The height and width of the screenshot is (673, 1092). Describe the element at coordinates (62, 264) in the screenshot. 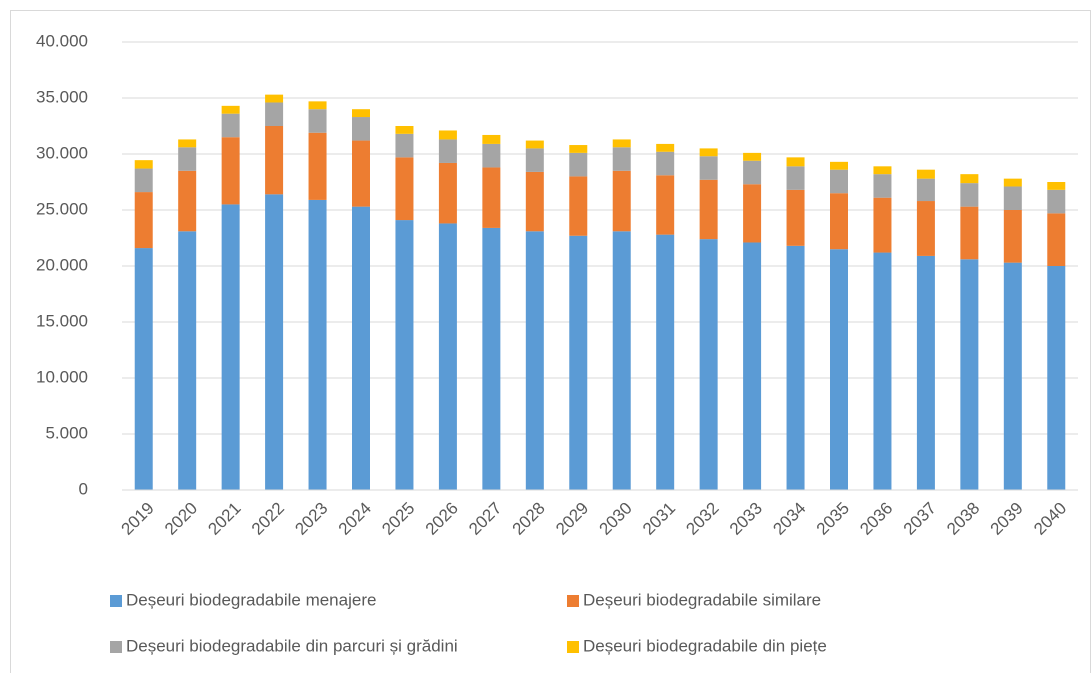

I see `y-tick-label: 20.000` at that location.